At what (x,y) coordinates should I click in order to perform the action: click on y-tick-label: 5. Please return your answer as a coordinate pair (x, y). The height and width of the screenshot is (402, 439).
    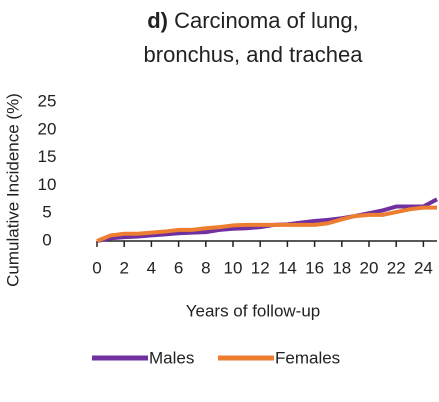
    Looking at the image, I should click on (46, 212).